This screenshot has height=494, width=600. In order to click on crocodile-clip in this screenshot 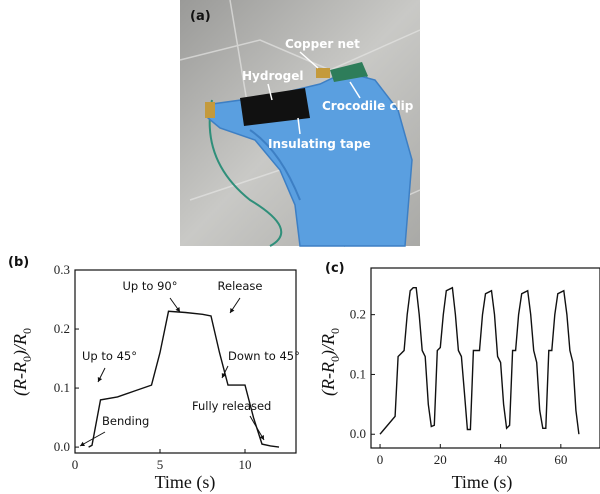, I will do `click(349, 72)`.